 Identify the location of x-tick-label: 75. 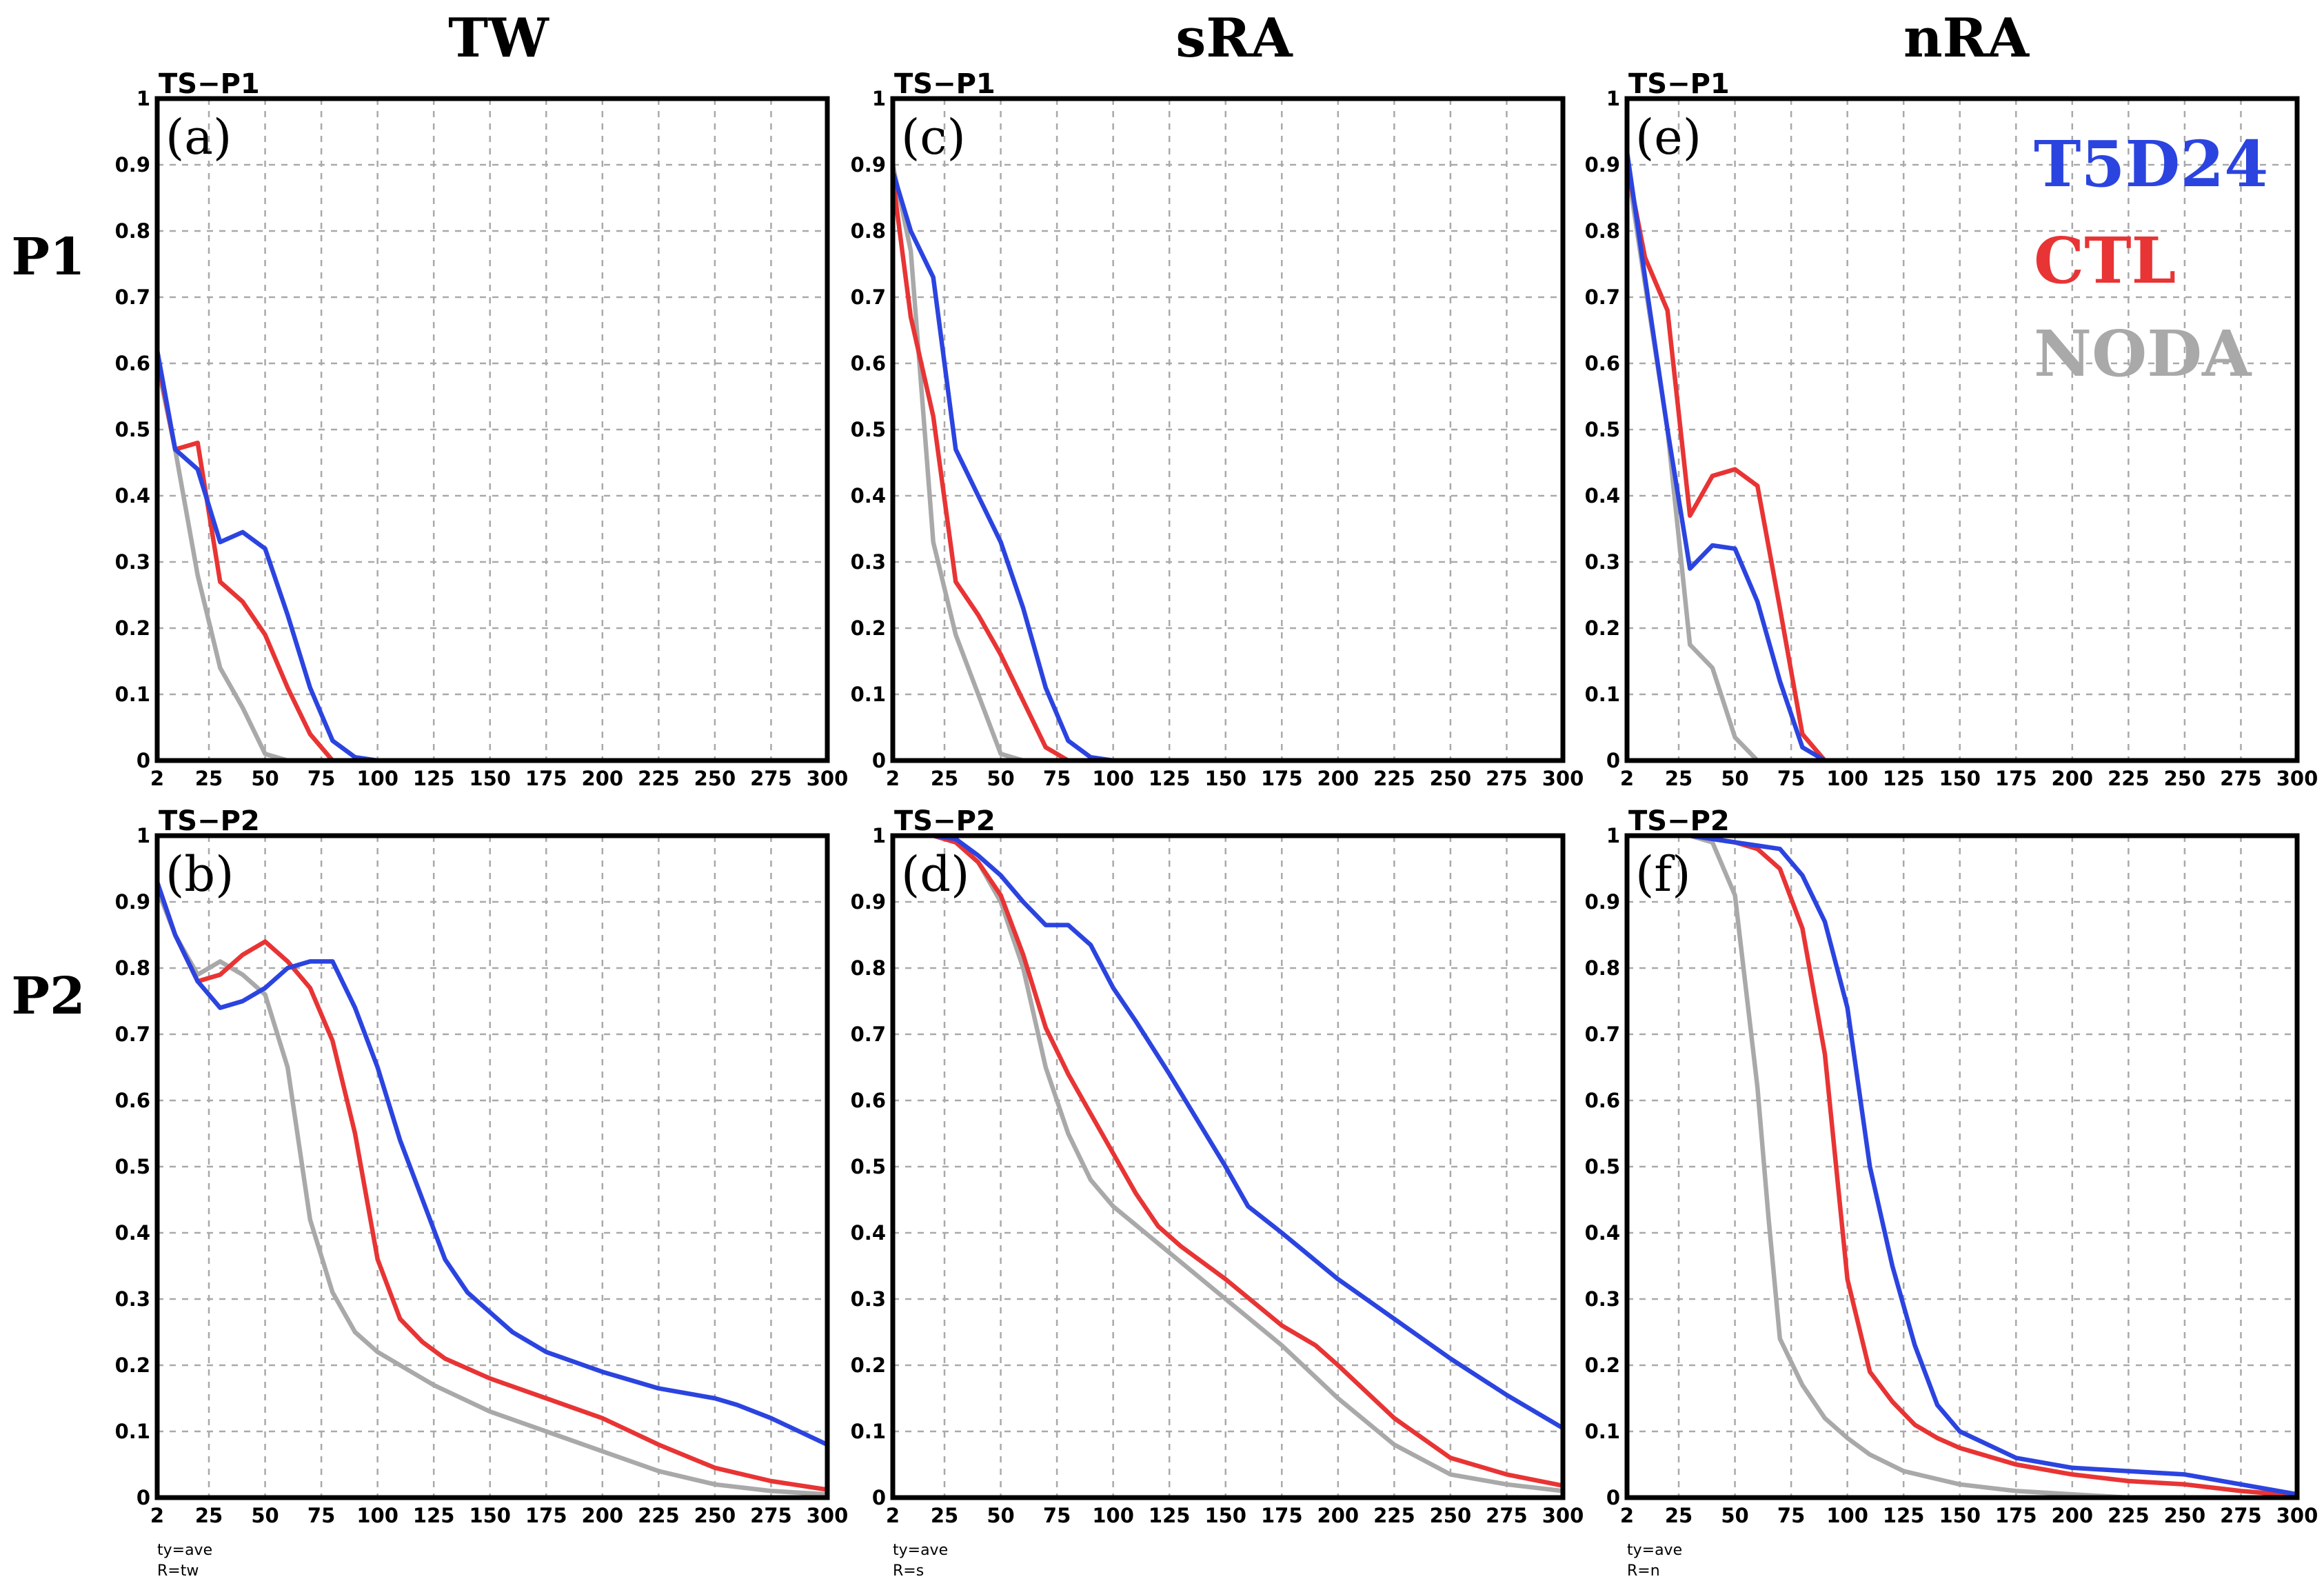
(1791, 778).